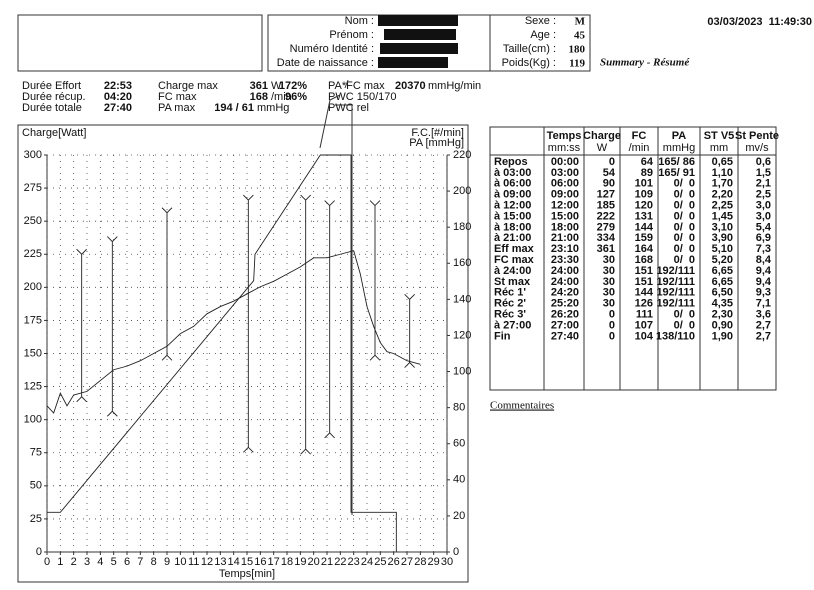 This screenshot has height=590, width=814. Describe the element at coordinates (609, 184) in the screenshot. I see `table-cell: 90` at that location.